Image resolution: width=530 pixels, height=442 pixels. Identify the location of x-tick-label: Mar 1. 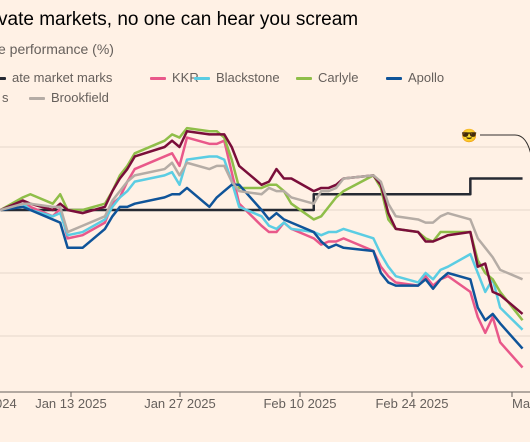
(521, 403).